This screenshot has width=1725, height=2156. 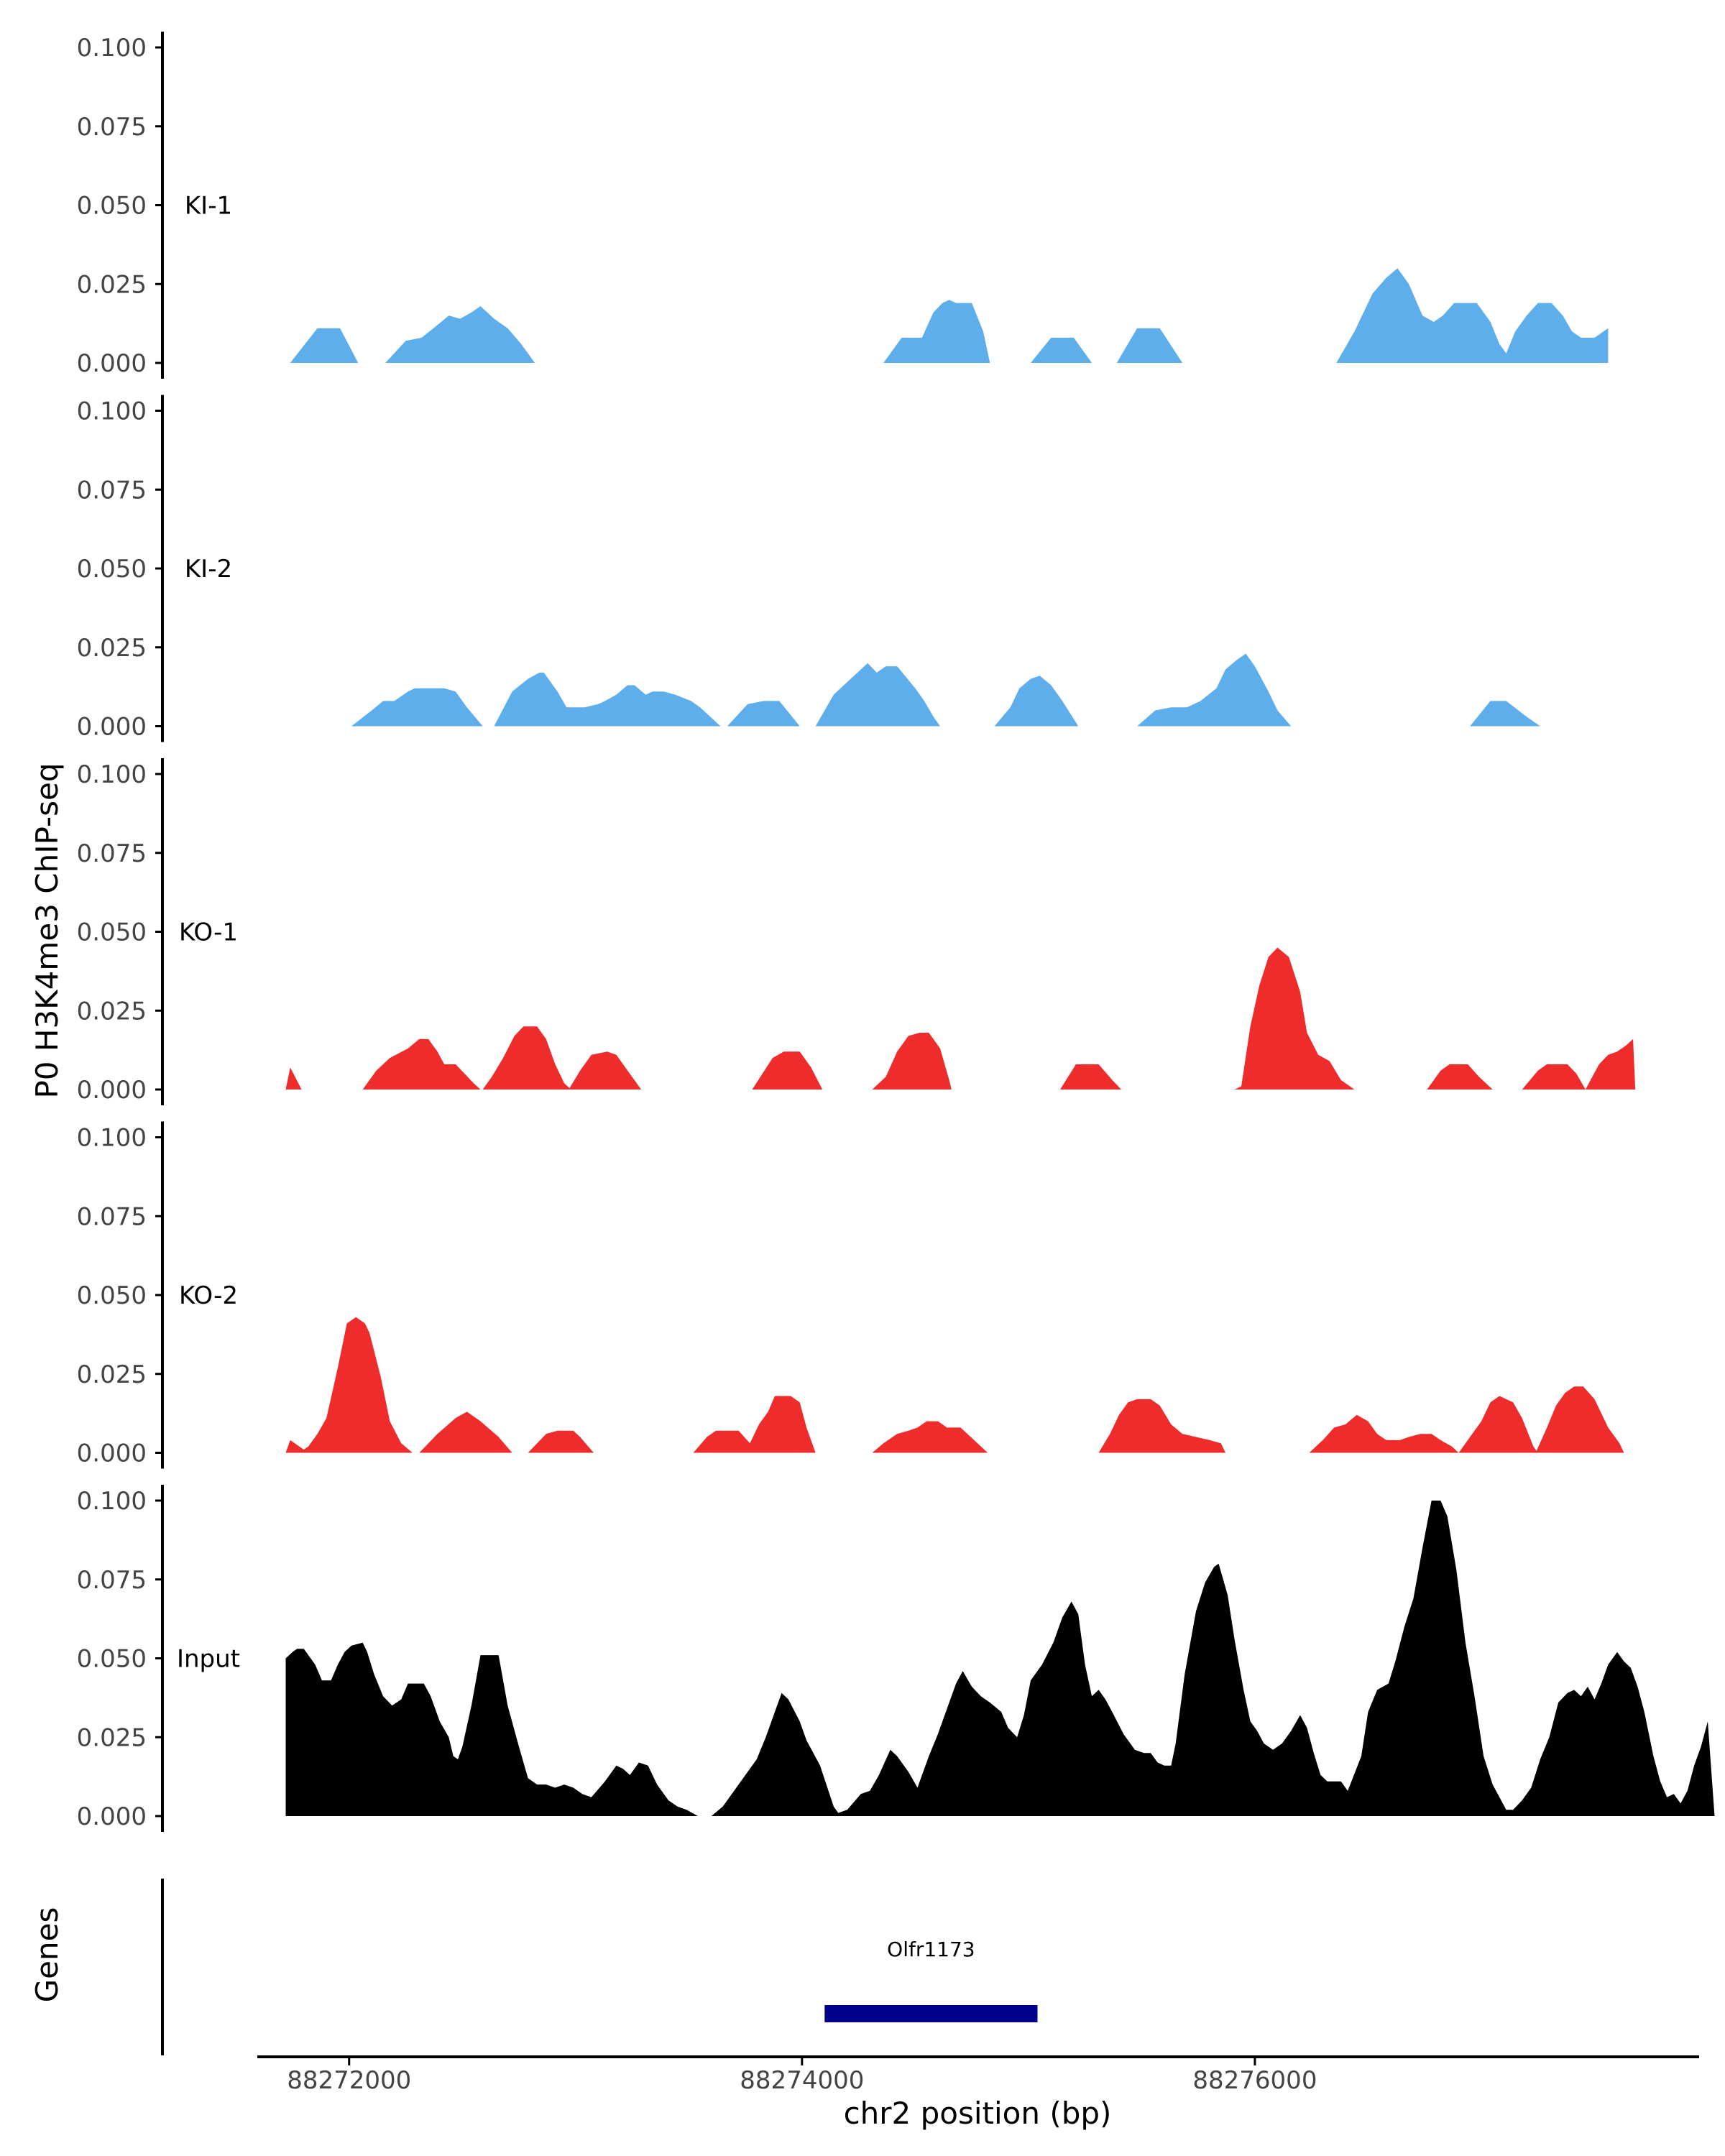 I want to click on x-axis: 88272000 88274000 88276000, so click(x=978, y=2075).